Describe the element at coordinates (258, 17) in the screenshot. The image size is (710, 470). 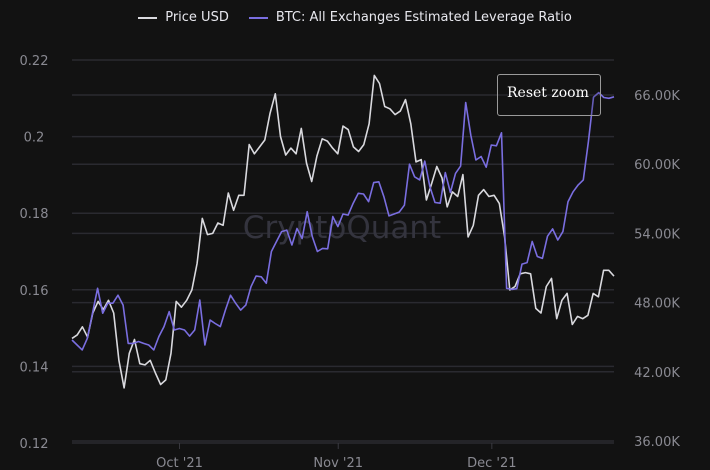
I see `legend-swatch-leverage` at that location.